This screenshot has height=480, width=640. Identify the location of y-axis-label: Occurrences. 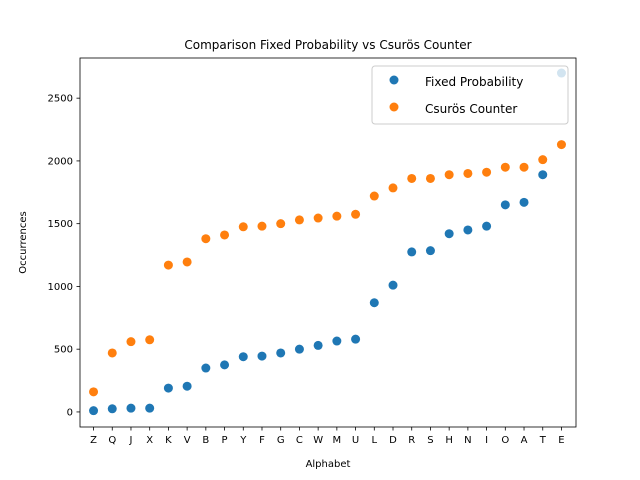
(23, 242).